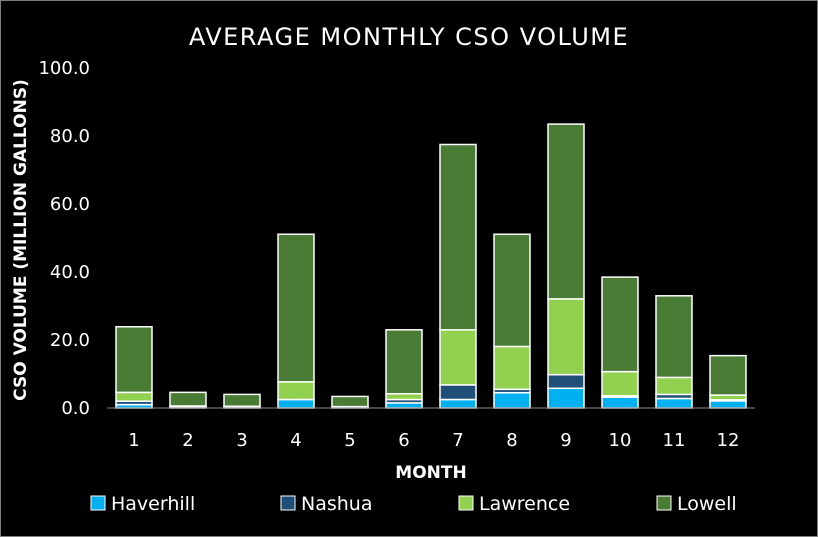 The width and height of the screenshot is (818, 537). Describe the element at coordinates (524, 504) in the screenshot. I see `legend-label-lawrence: Lawrence` at that location.